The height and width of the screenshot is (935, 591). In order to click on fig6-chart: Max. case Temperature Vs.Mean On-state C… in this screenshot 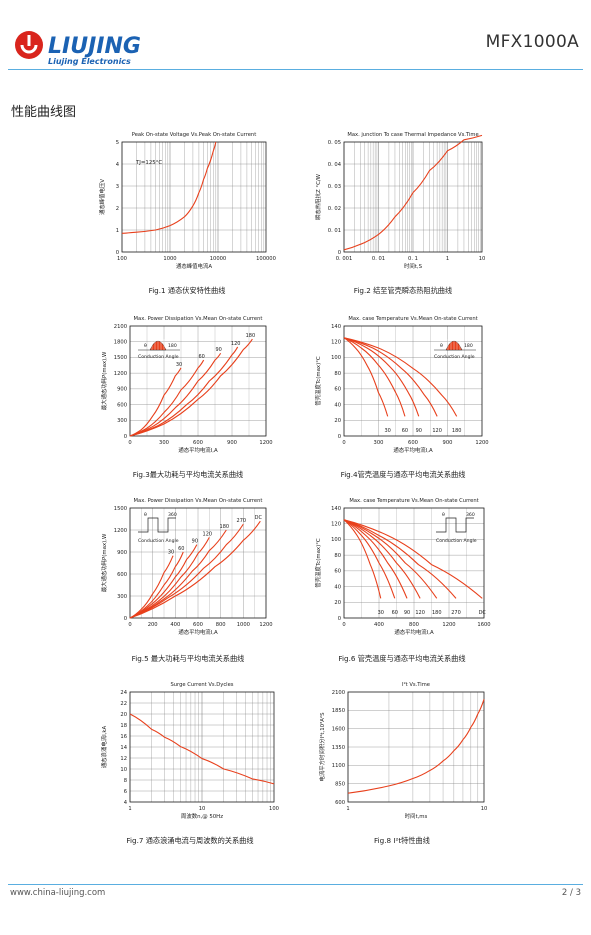, I will do `click(402, 570)`.